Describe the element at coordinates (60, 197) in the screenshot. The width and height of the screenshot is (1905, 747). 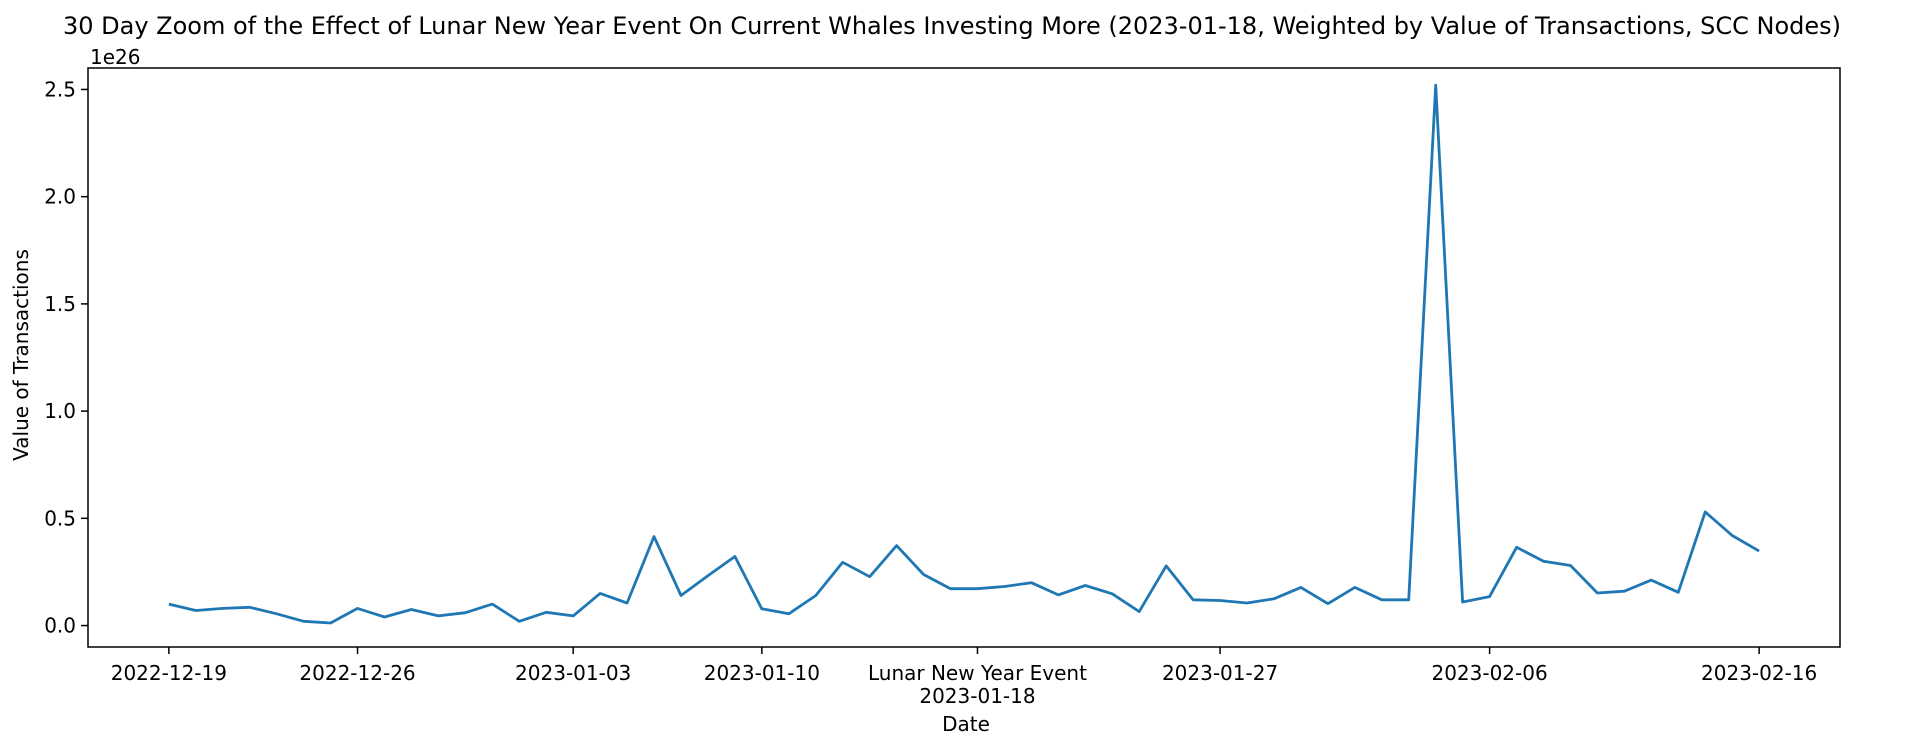
I see `y-tick-label: 2.0` at that location.